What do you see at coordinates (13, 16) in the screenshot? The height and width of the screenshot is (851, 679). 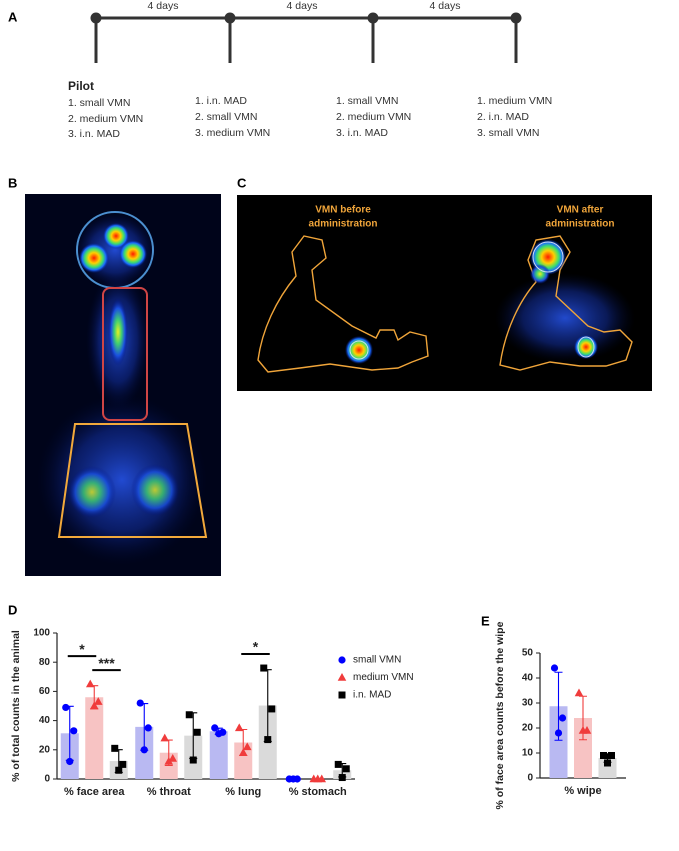 I see `panel-label: A` at bounding box center [13, 16].